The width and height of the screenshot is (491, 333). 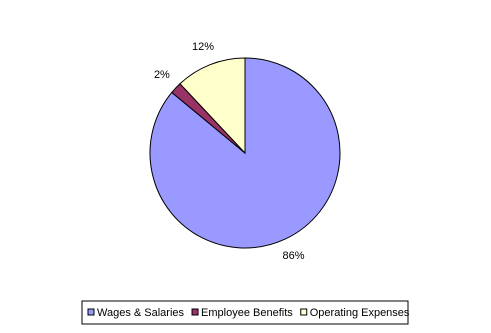 I want to click on data-label: 86%, so click(x=294, y=256).